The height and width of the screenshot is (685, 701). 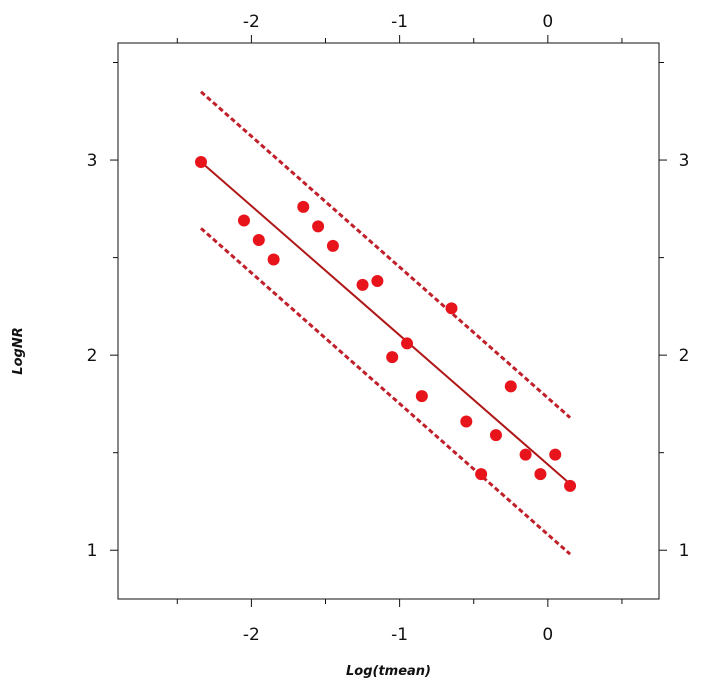 What do you see at coordinates (684, 356) in the screenshot?
I see `y-tick-label-right: 2` at bounding box center [684, 356].